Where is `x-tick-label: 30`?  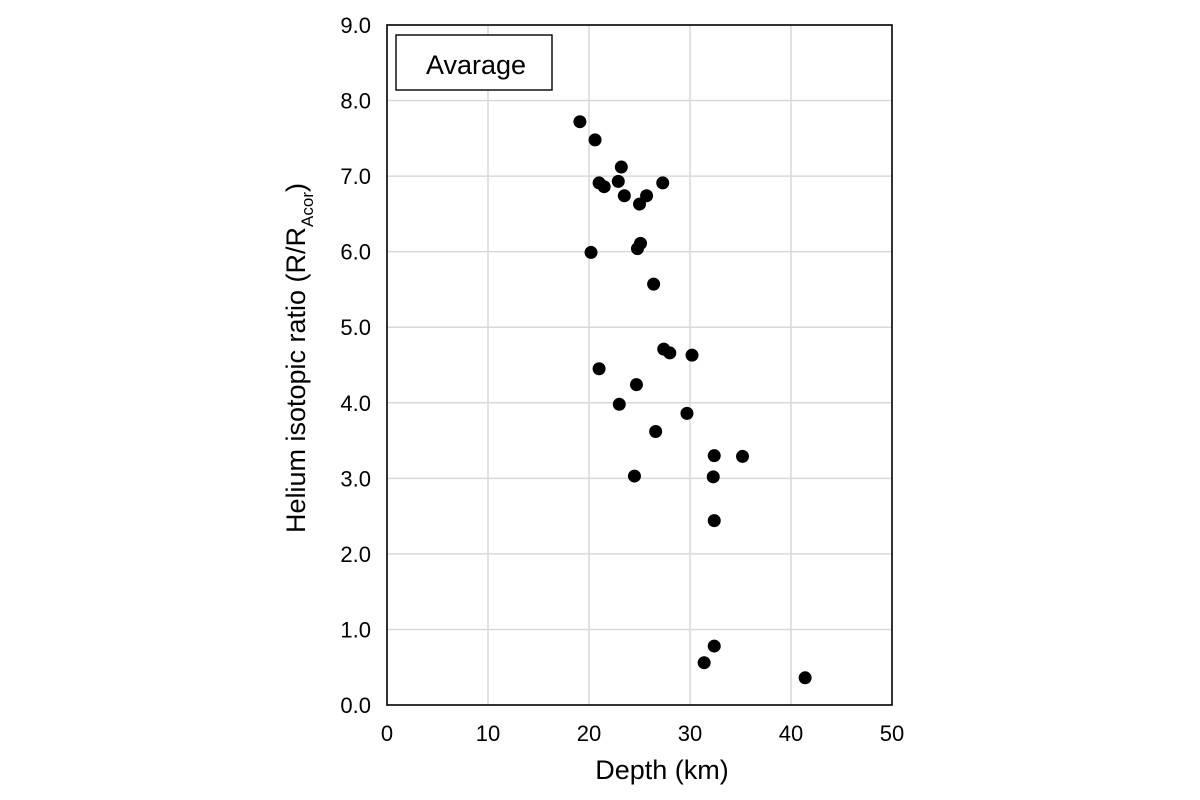 x-tick-label: 30 is located at coordinates (690, 733).